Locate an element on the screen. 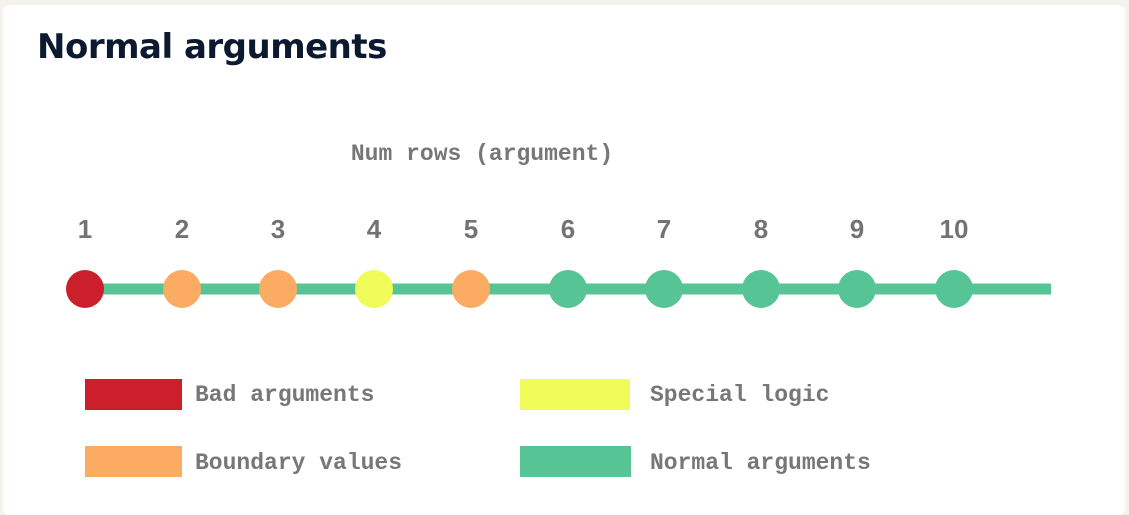 This screenshot has height=515, width=1129. point-label-1: 1 is located at coordinates (85, 229).